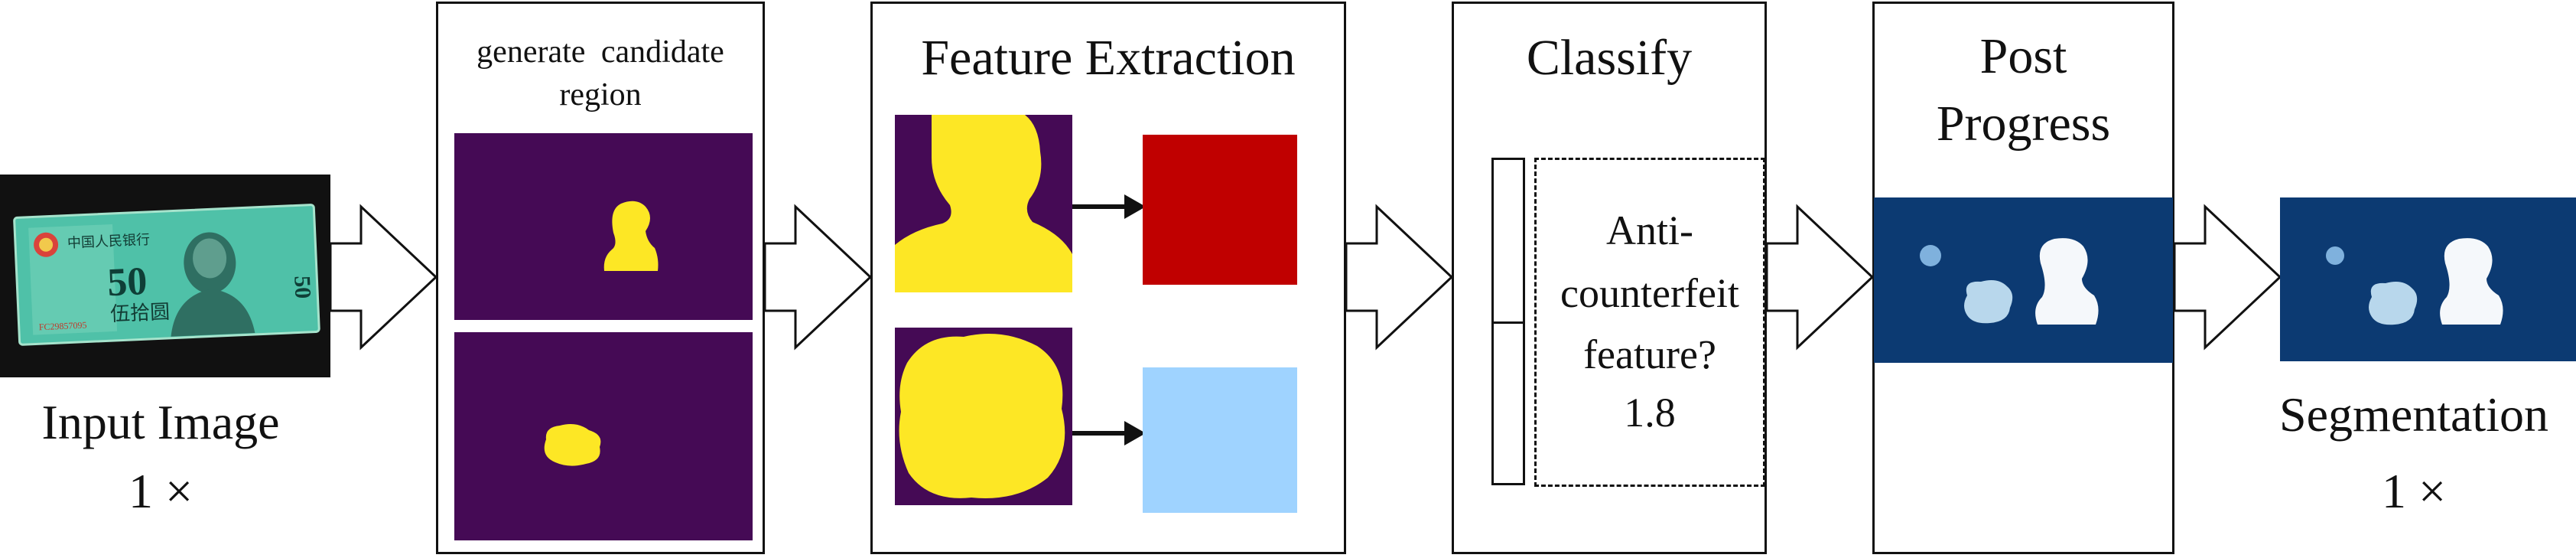 This screenshot has width=2576, height=558. I want to click on denomination-text: 50, so click(127, 282).